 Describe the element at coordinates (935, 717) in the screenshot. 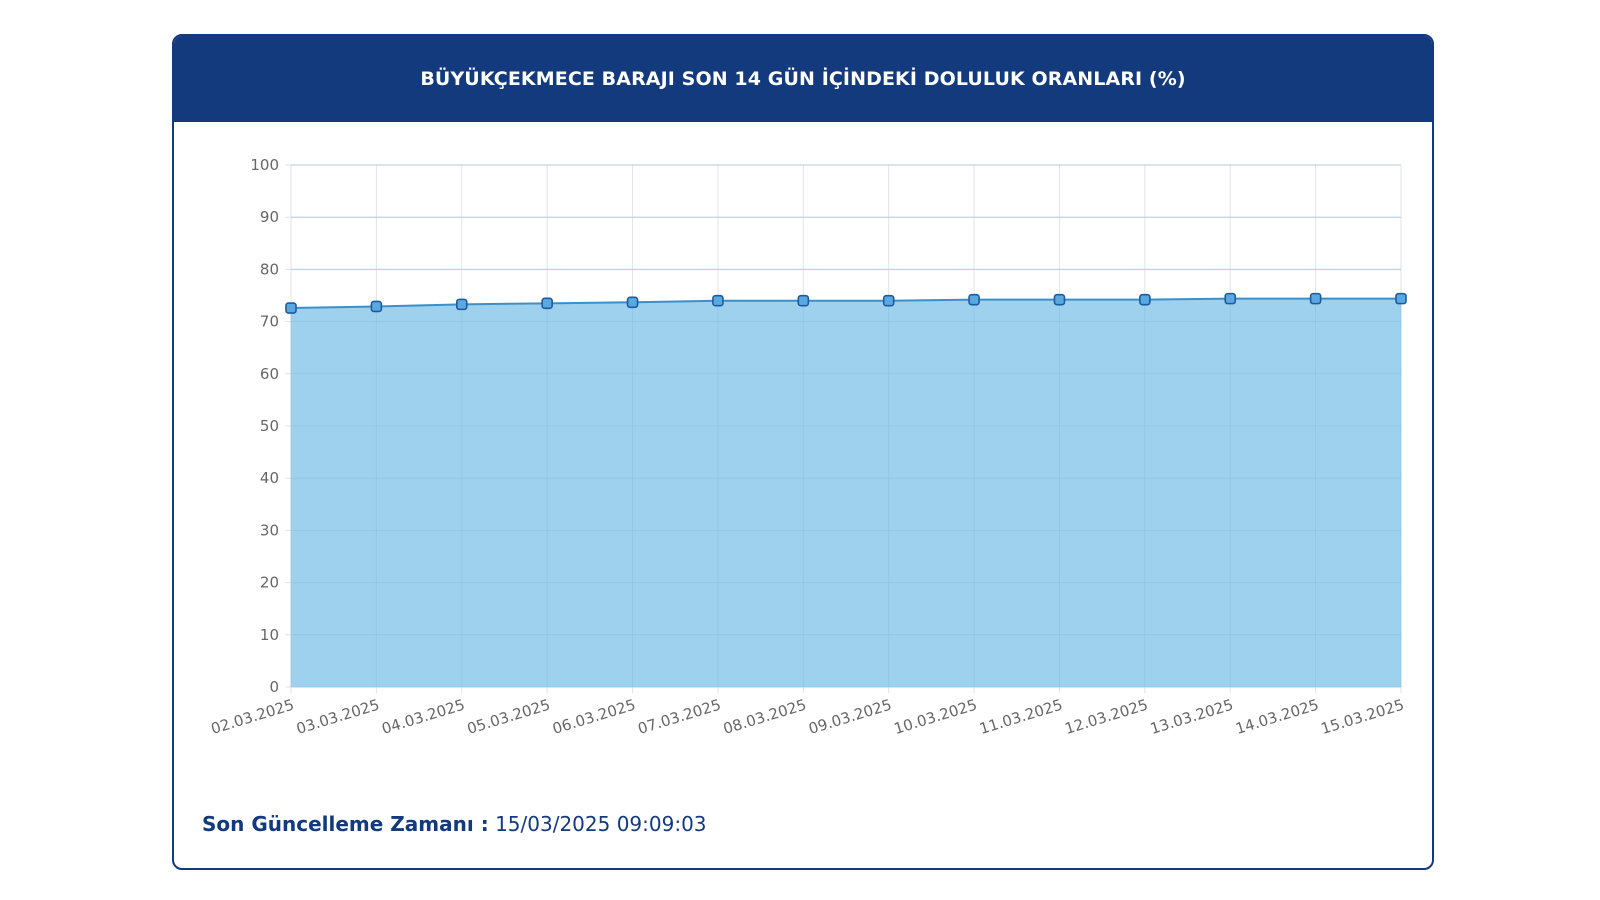

I see `x-tick-label: 10.03.2025` at that location.